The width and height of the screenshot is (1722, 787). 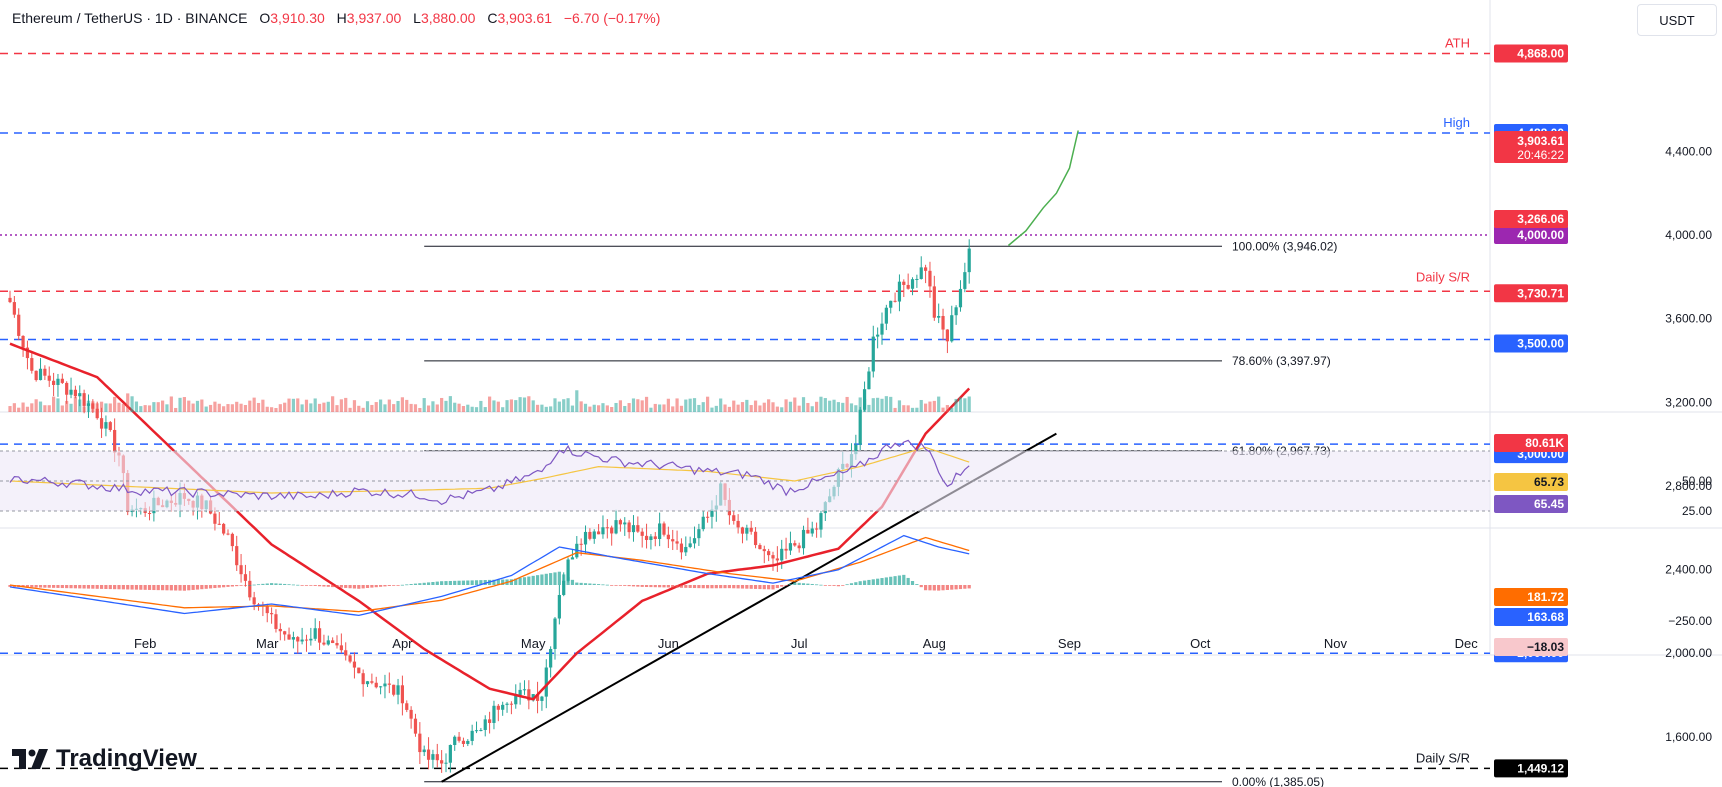 I want to click on rsi-axis-label: 50.00, so click(x=1697, y=481).